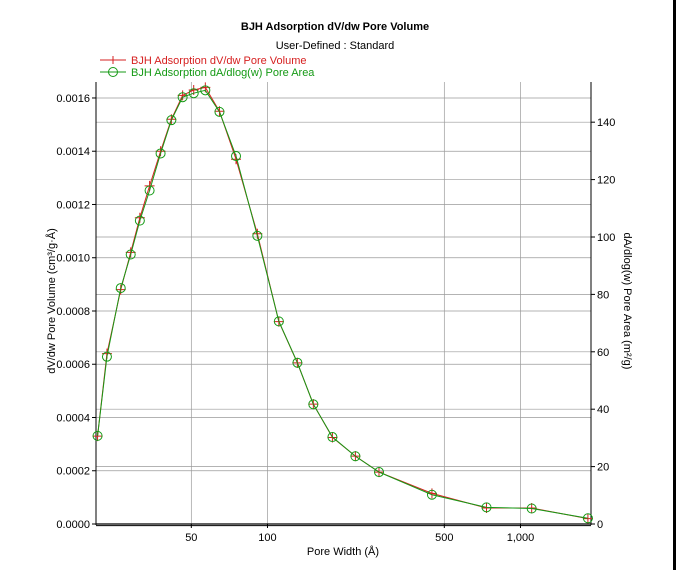  What do you see at coordinates (73, 418) in the screenshot?
I see `y-left-tick-label-2: 0.0004` at bounding box center [73, 418].